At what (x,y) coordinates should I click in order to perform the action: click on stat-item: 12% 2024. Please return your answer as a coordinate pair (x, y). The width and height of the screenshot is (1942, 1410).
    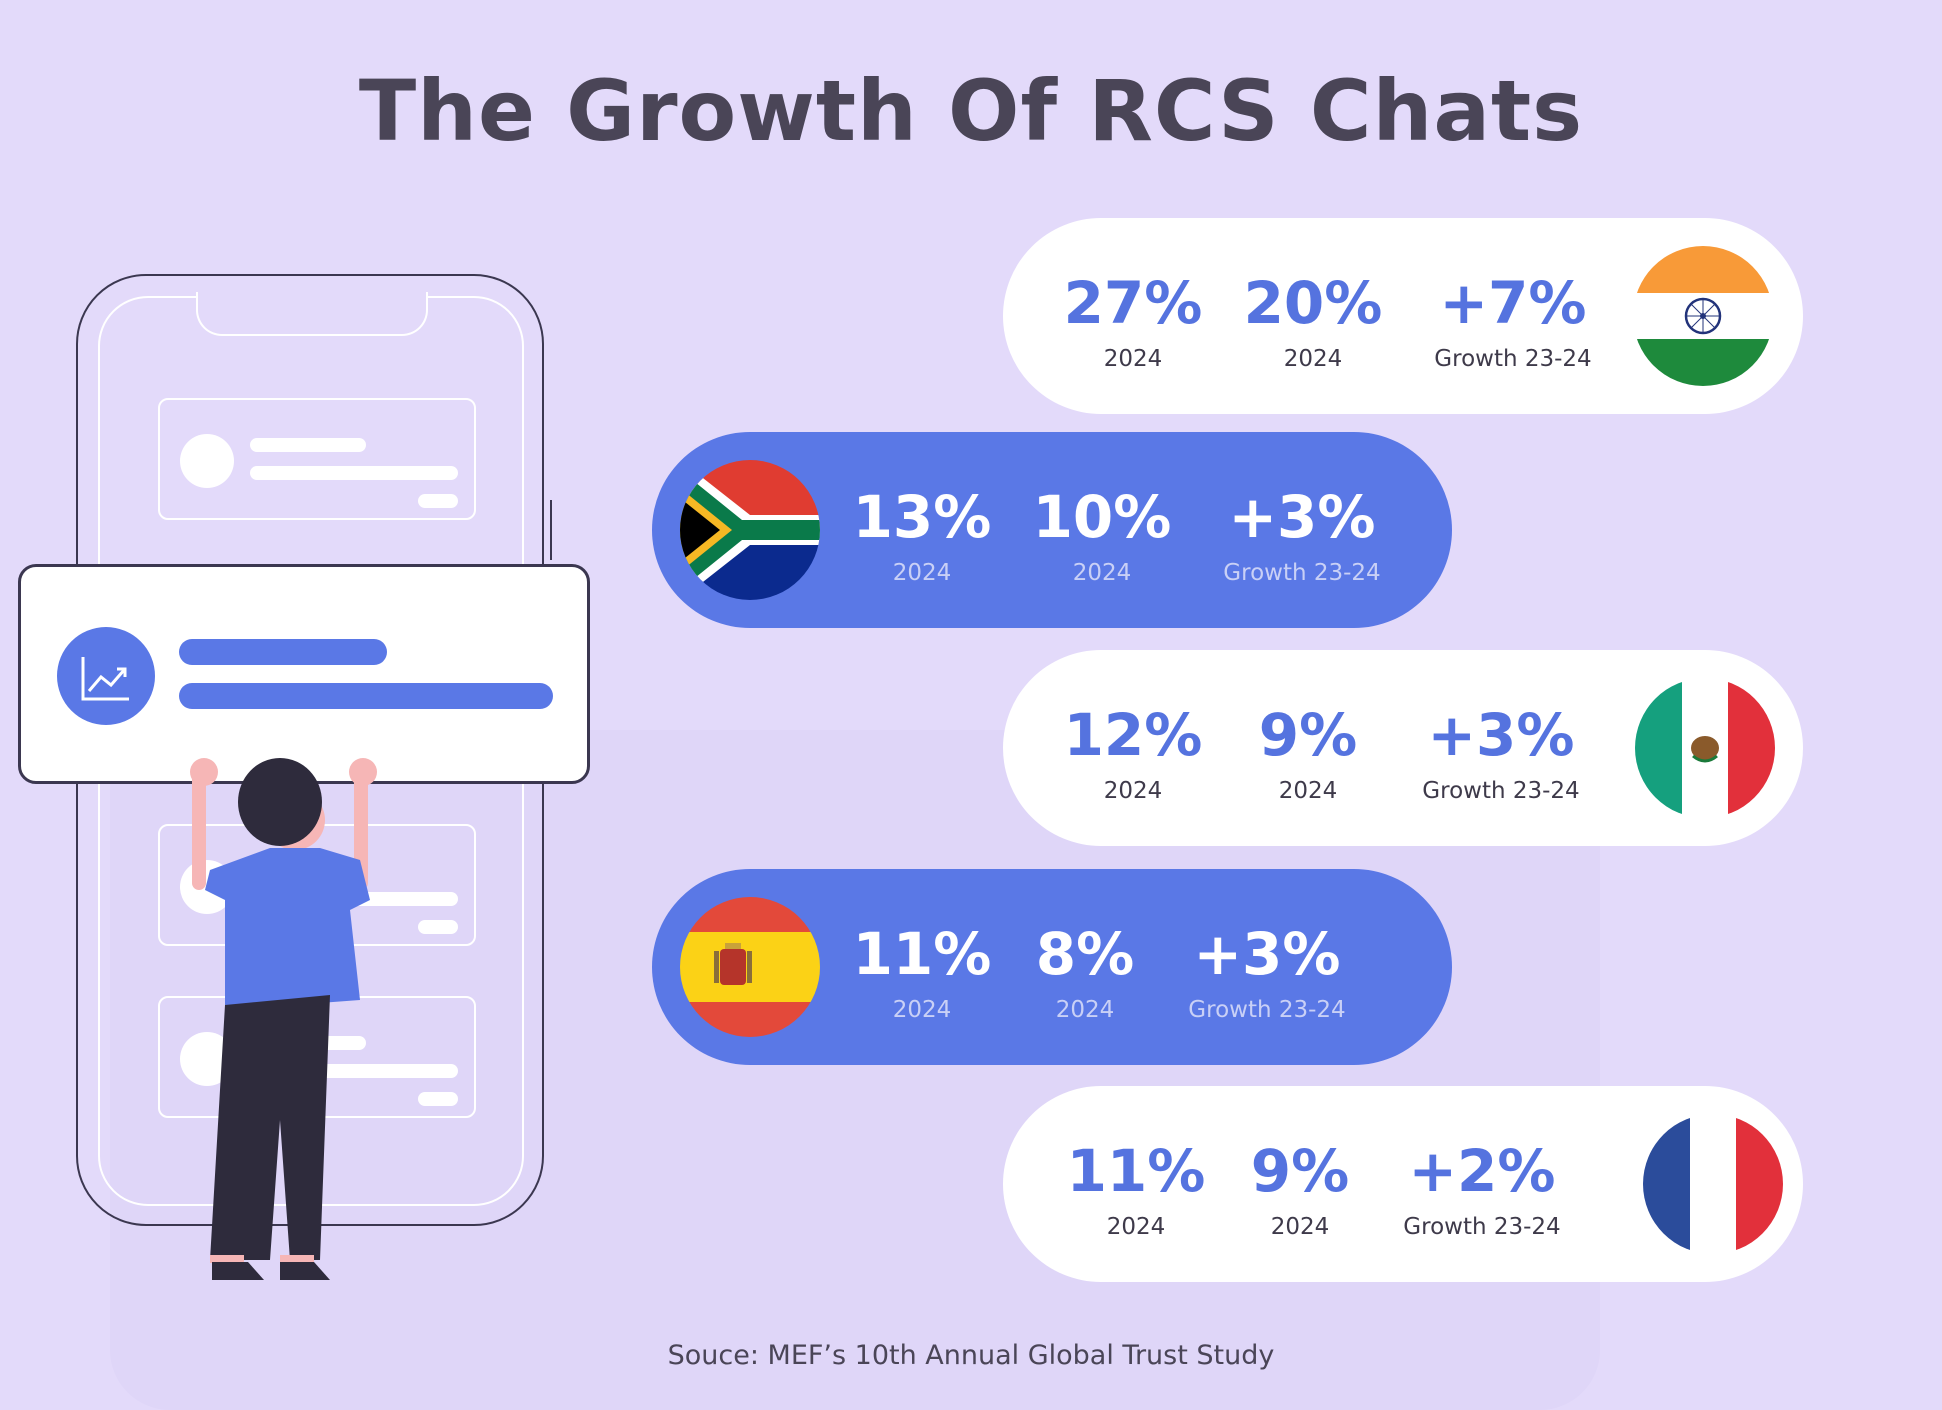
    Looking at the image, I should click on (1133, 755).